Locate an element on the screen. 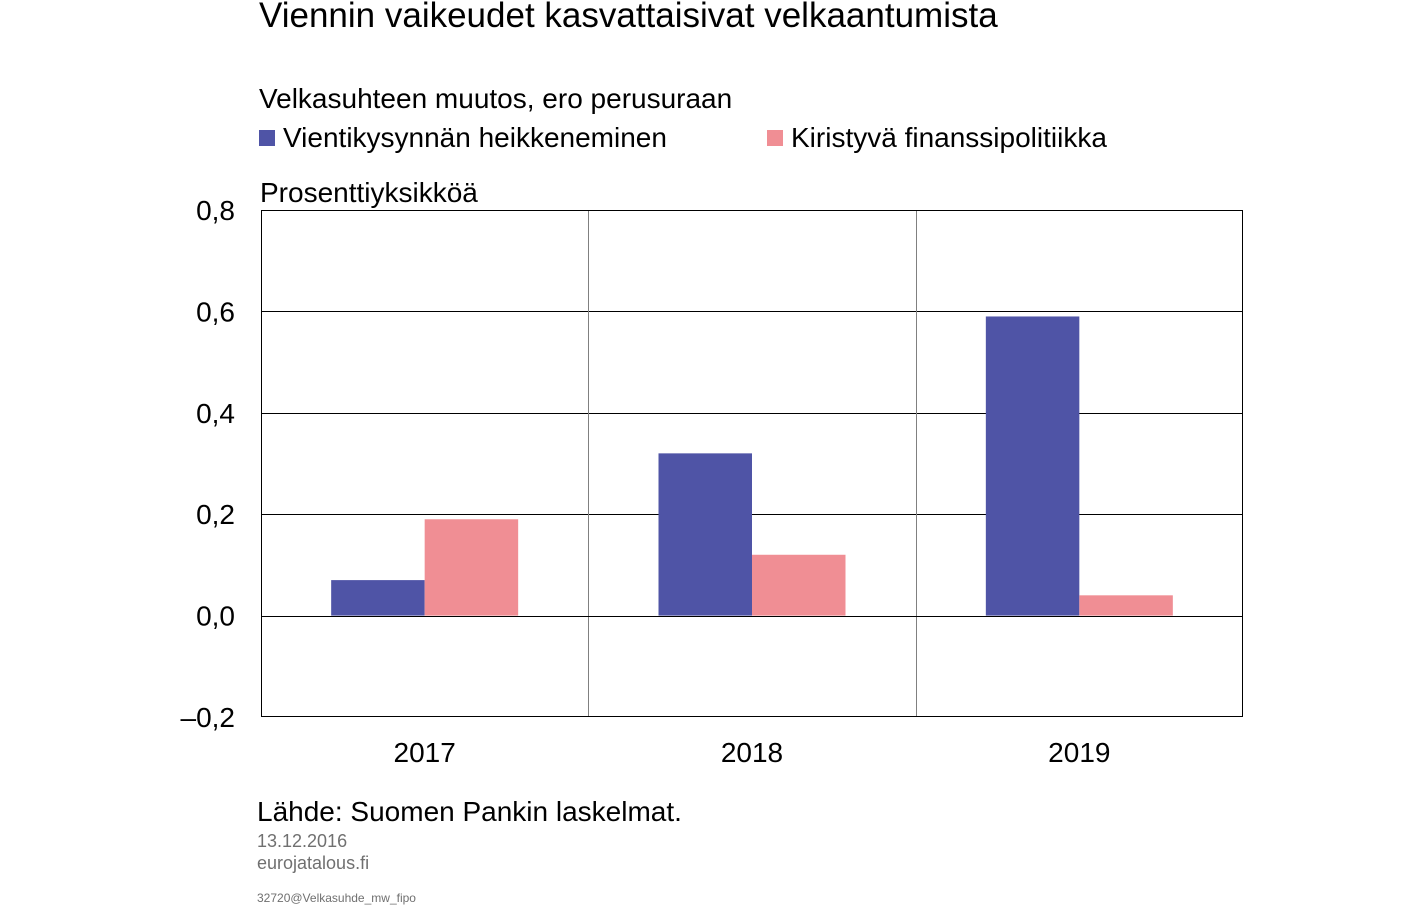  chart-code: 32720@Velkasuhde_mw_fipo is located at coordinates (336, 898).